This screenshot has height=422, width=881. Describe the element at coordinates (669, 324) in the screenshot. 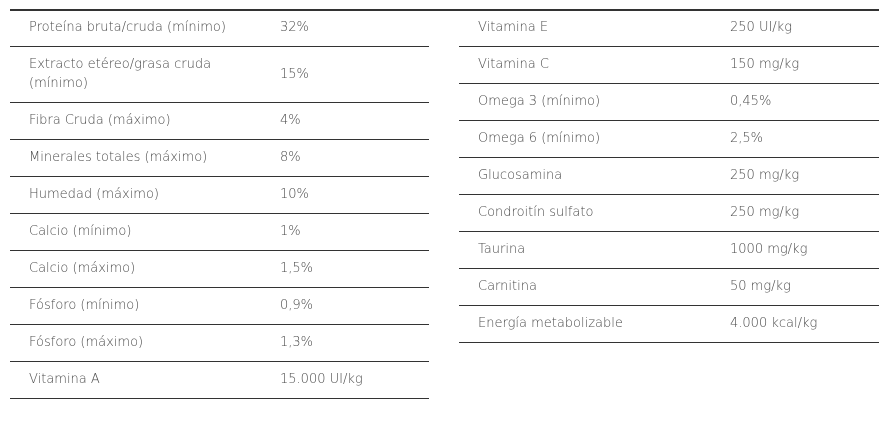

I see `table-row: Energía metabolizable 4.000 kcal/kg` at that location.